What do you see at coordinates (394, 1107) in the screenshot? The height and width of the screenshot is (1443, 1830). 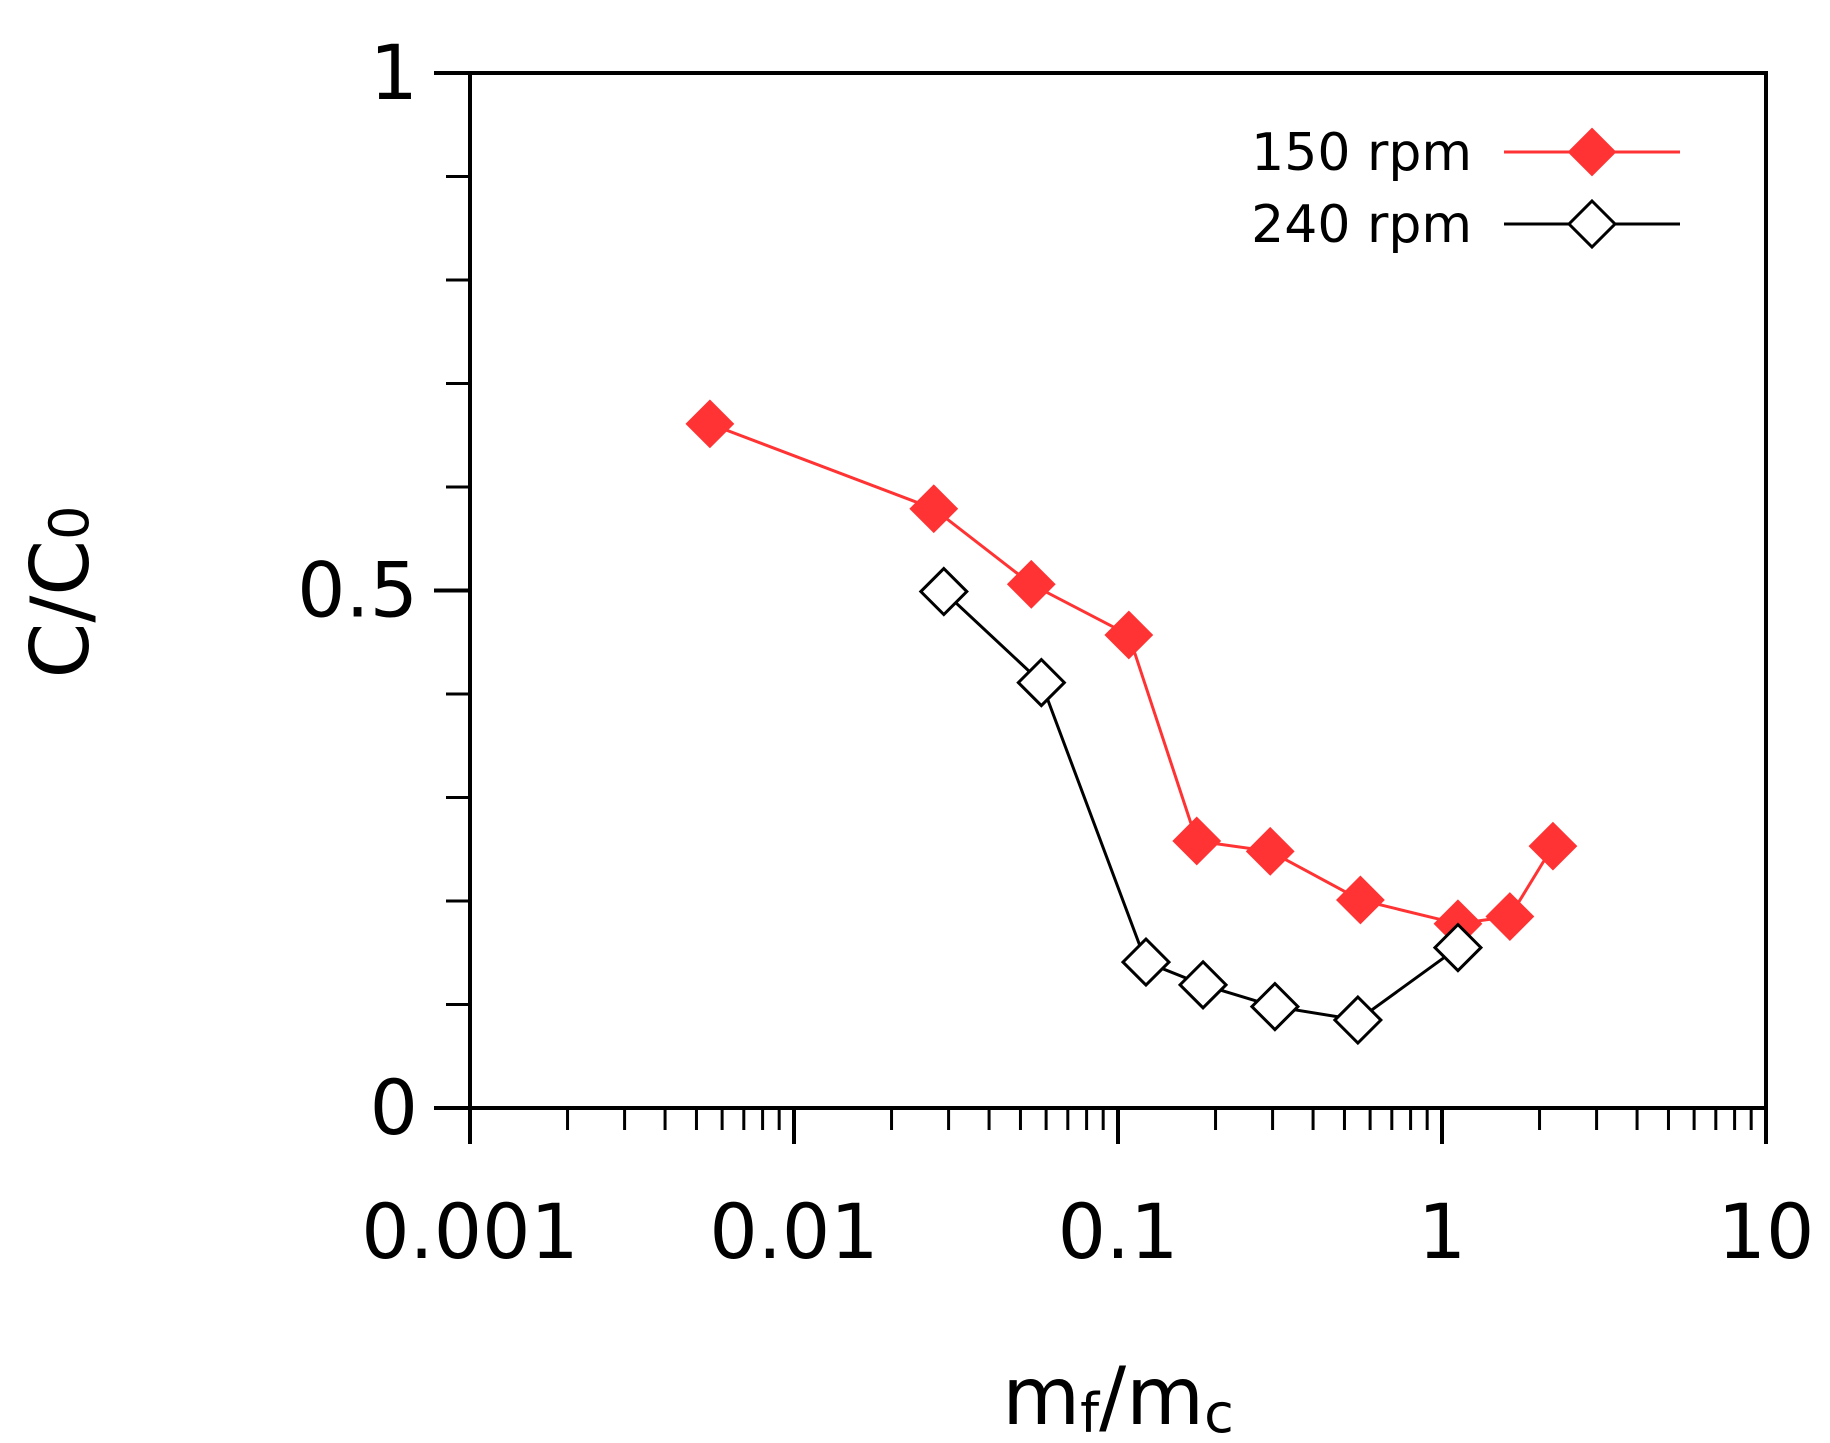 I see `y-tick-label: 0` at bounding box center [394, 1107].